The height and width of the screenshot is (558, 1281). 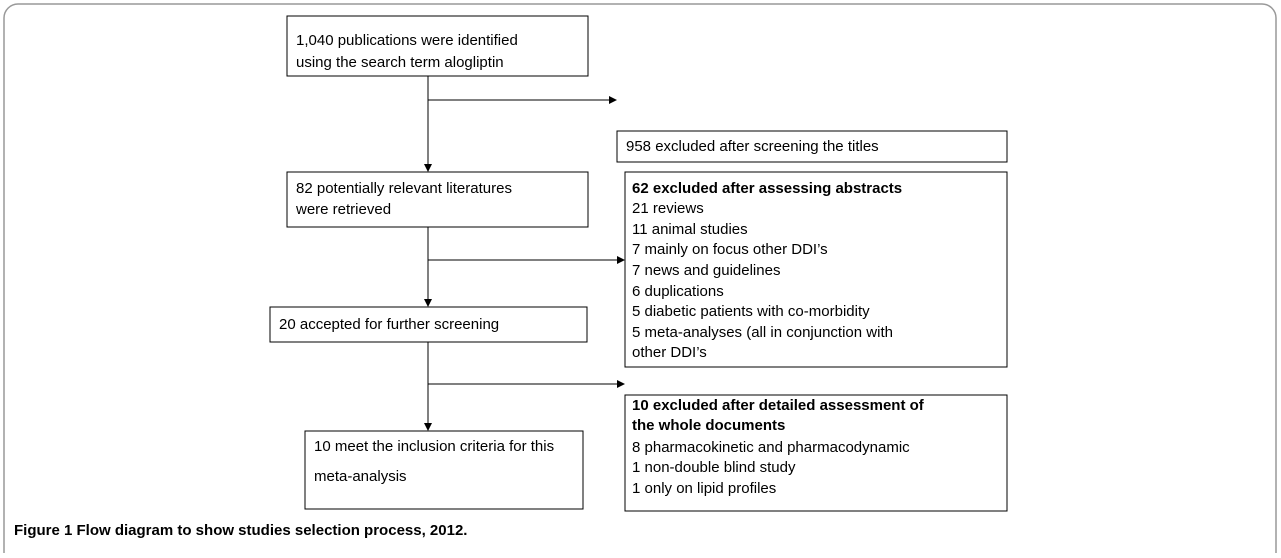 I want to click on node-text: 21 reviews, so click(x=668, y=208).